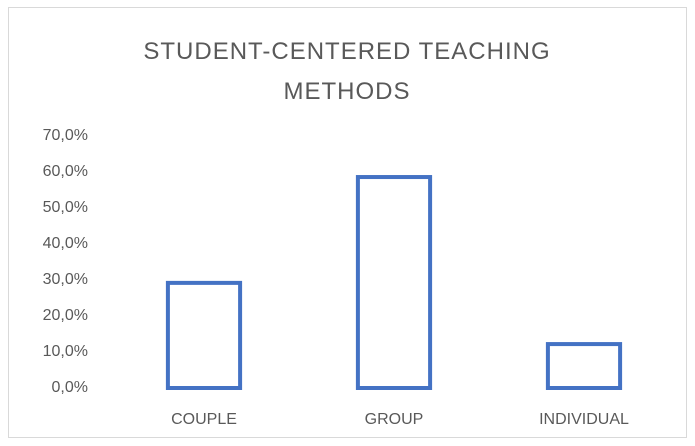 The width and height of the screenshot is (695, 446). What do you see at coordinates (347, 71) in the screenshot?
I see `chart-title: STUDENT-CENTERED TEACHING METHODS` at bounding box center [347, 71].